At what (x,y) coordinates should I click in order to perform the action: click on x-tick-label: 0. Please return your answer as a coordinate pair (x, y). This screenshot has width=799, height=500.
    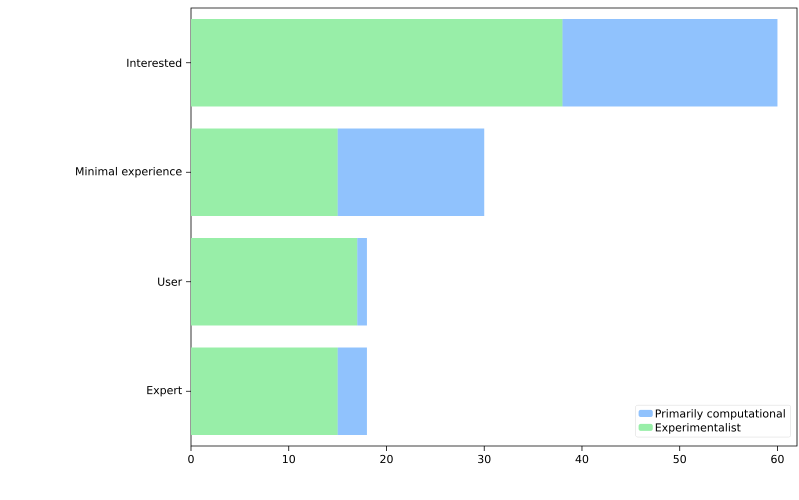
    Looking at the image, I should click on (191, 459).